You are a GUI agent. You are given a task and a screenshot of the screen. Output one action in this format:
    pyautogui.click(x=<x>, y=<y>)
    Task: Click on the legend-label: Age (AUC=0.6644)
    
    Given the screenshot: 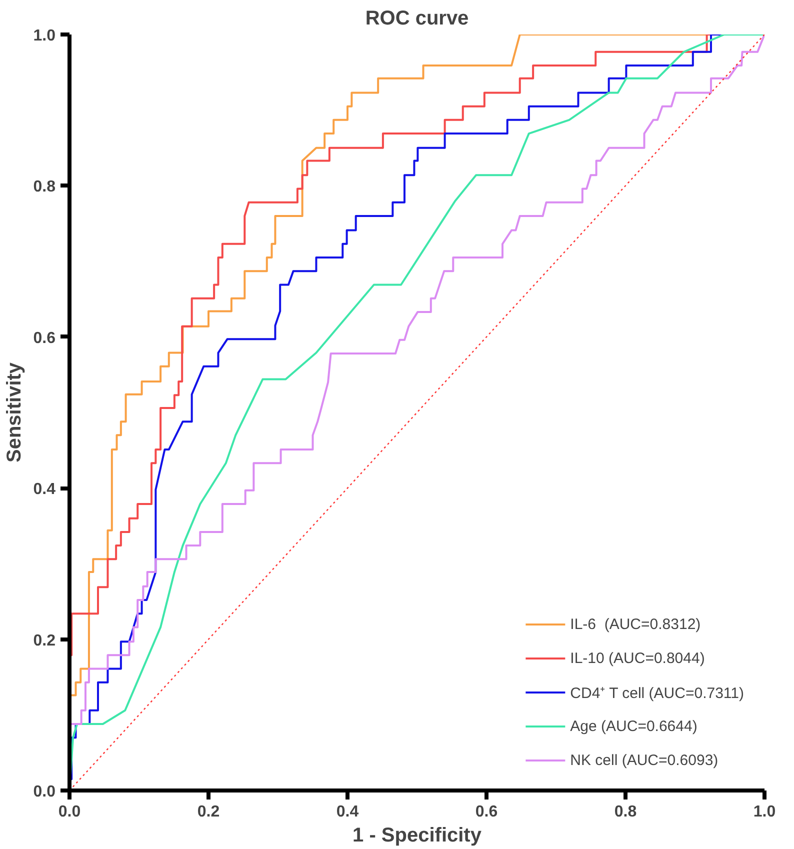 What is the action you would take?
    pyautogui.click(x=634, y=726)
    